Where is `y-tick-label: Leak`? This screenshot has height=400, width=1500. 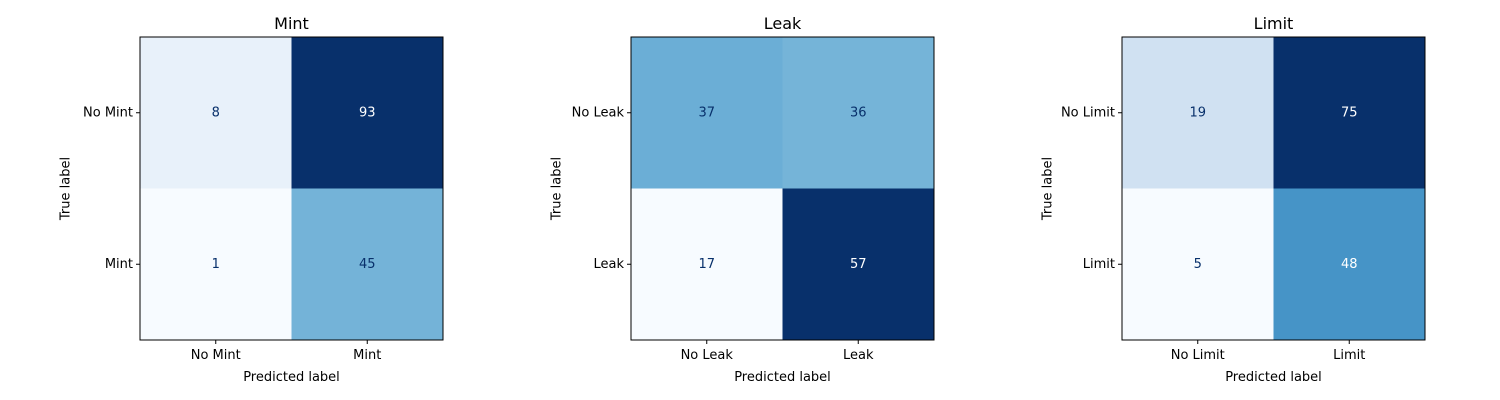 y-tick-label: Leak is located at coordinates (608, 264).